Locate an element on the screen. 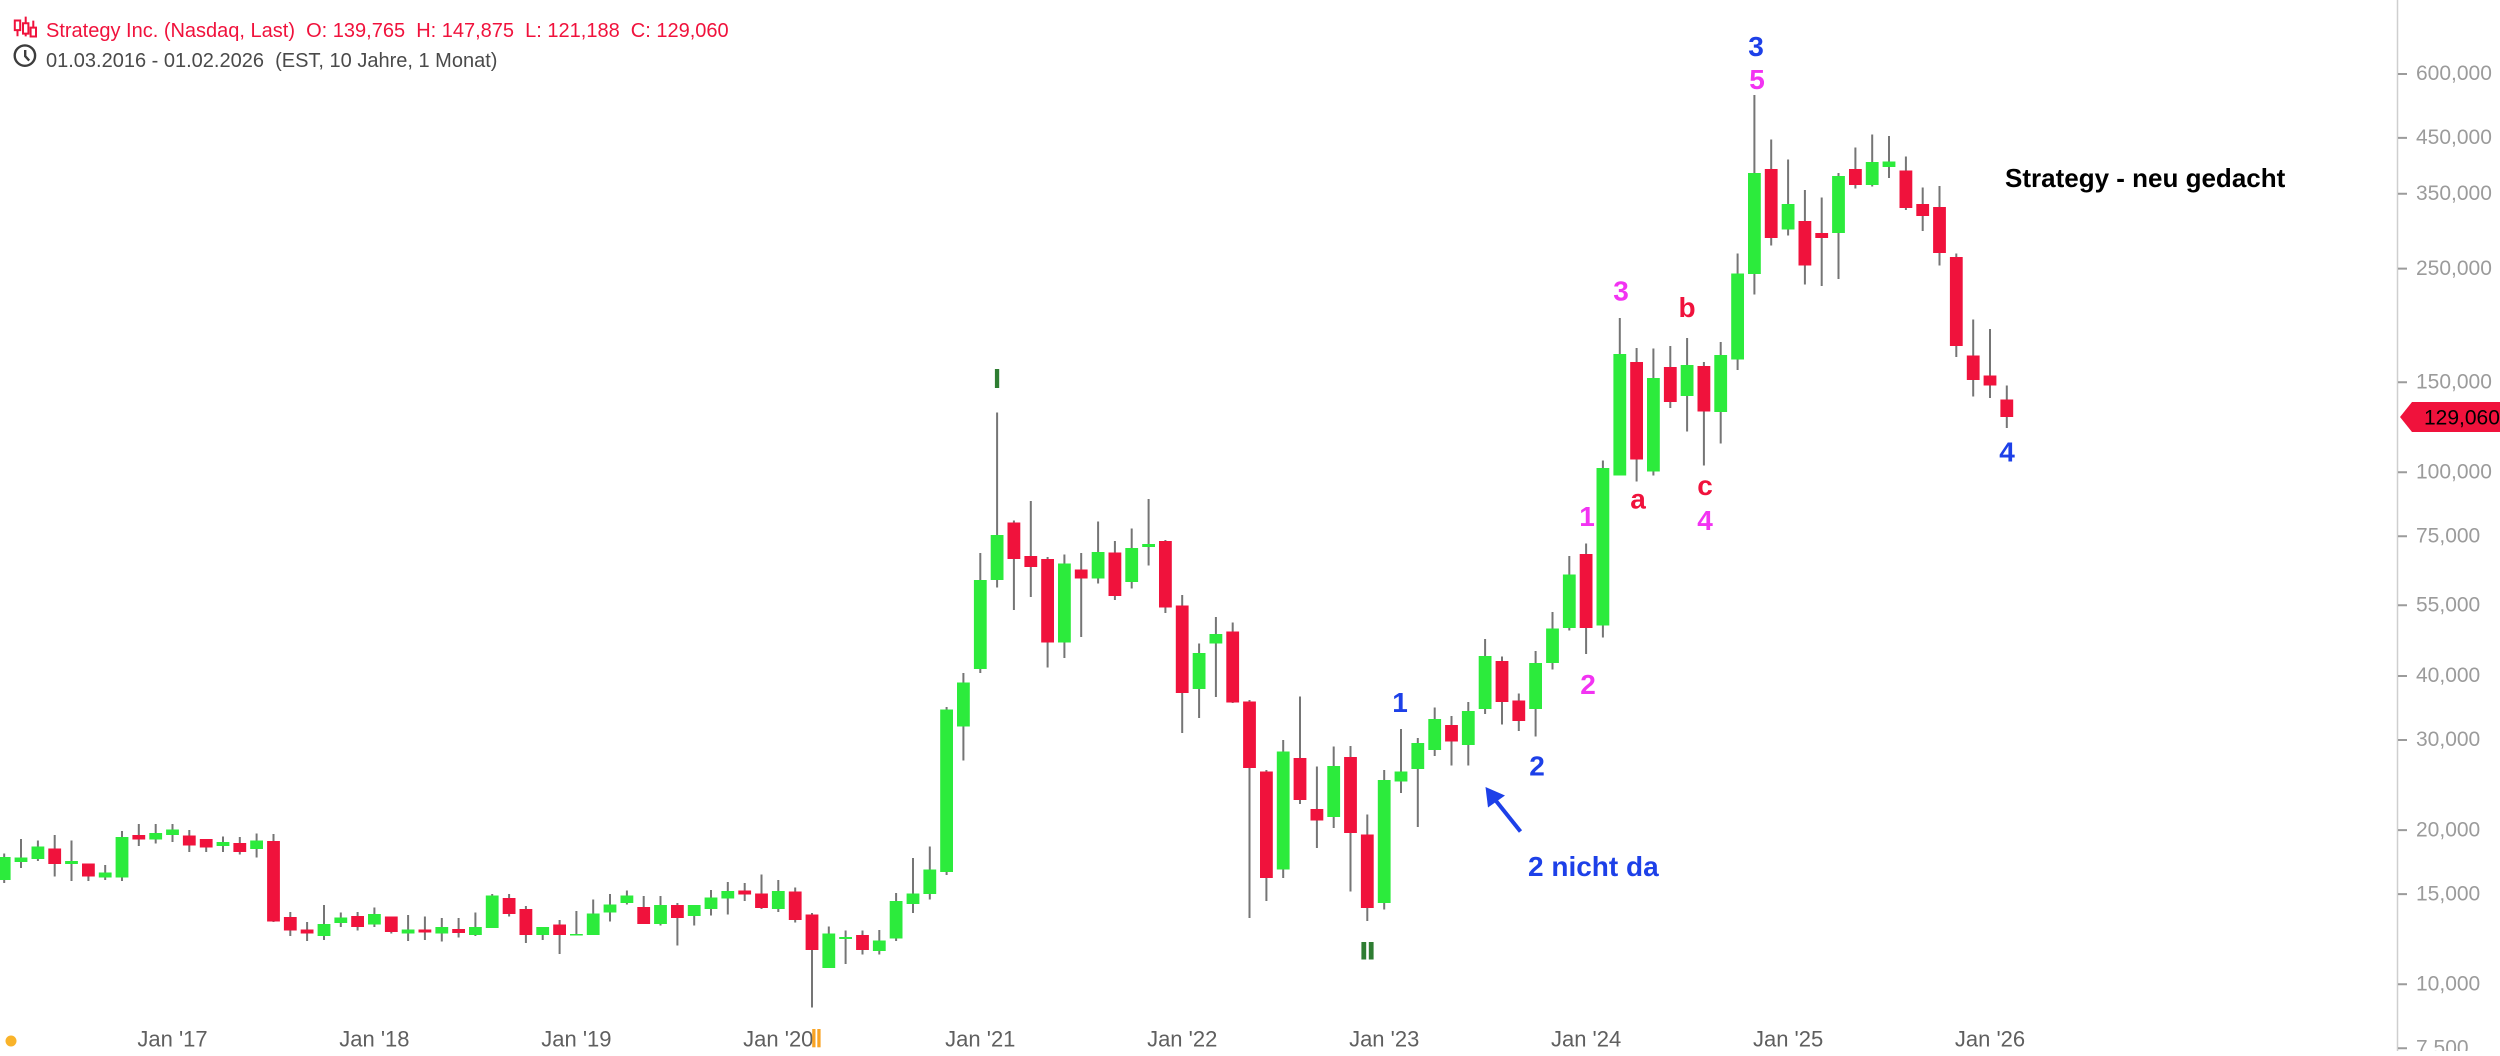 The height and width of the screenshot is (1056, 2500). svg-text: Jan '22 is located at coordinates (1182, 1039).